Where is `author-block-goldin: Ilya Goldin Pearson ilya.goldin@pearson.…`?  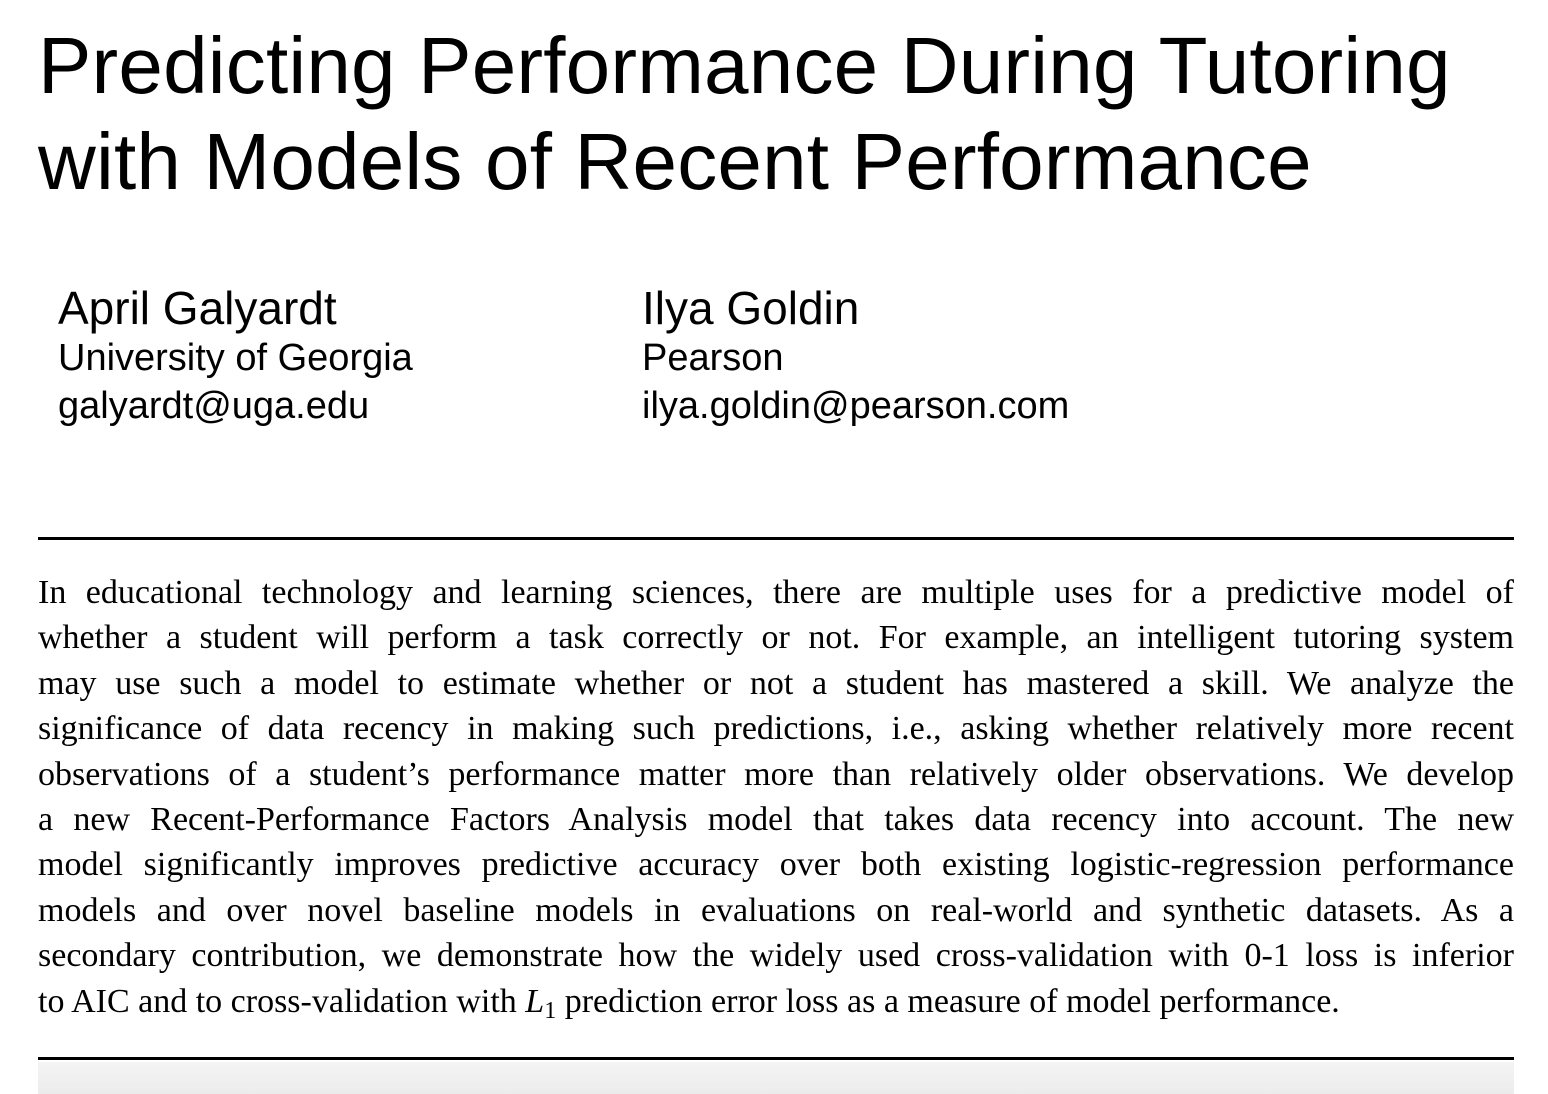 author-block-goldin: Ilya Goldin Pearson ilya.goldin@pearson.… is located at coordinates (855, 356).